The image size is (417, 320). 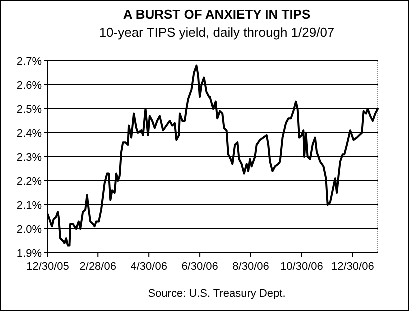 I want to click on y-tick-label: 2.7%, so click(x=29, y=62).